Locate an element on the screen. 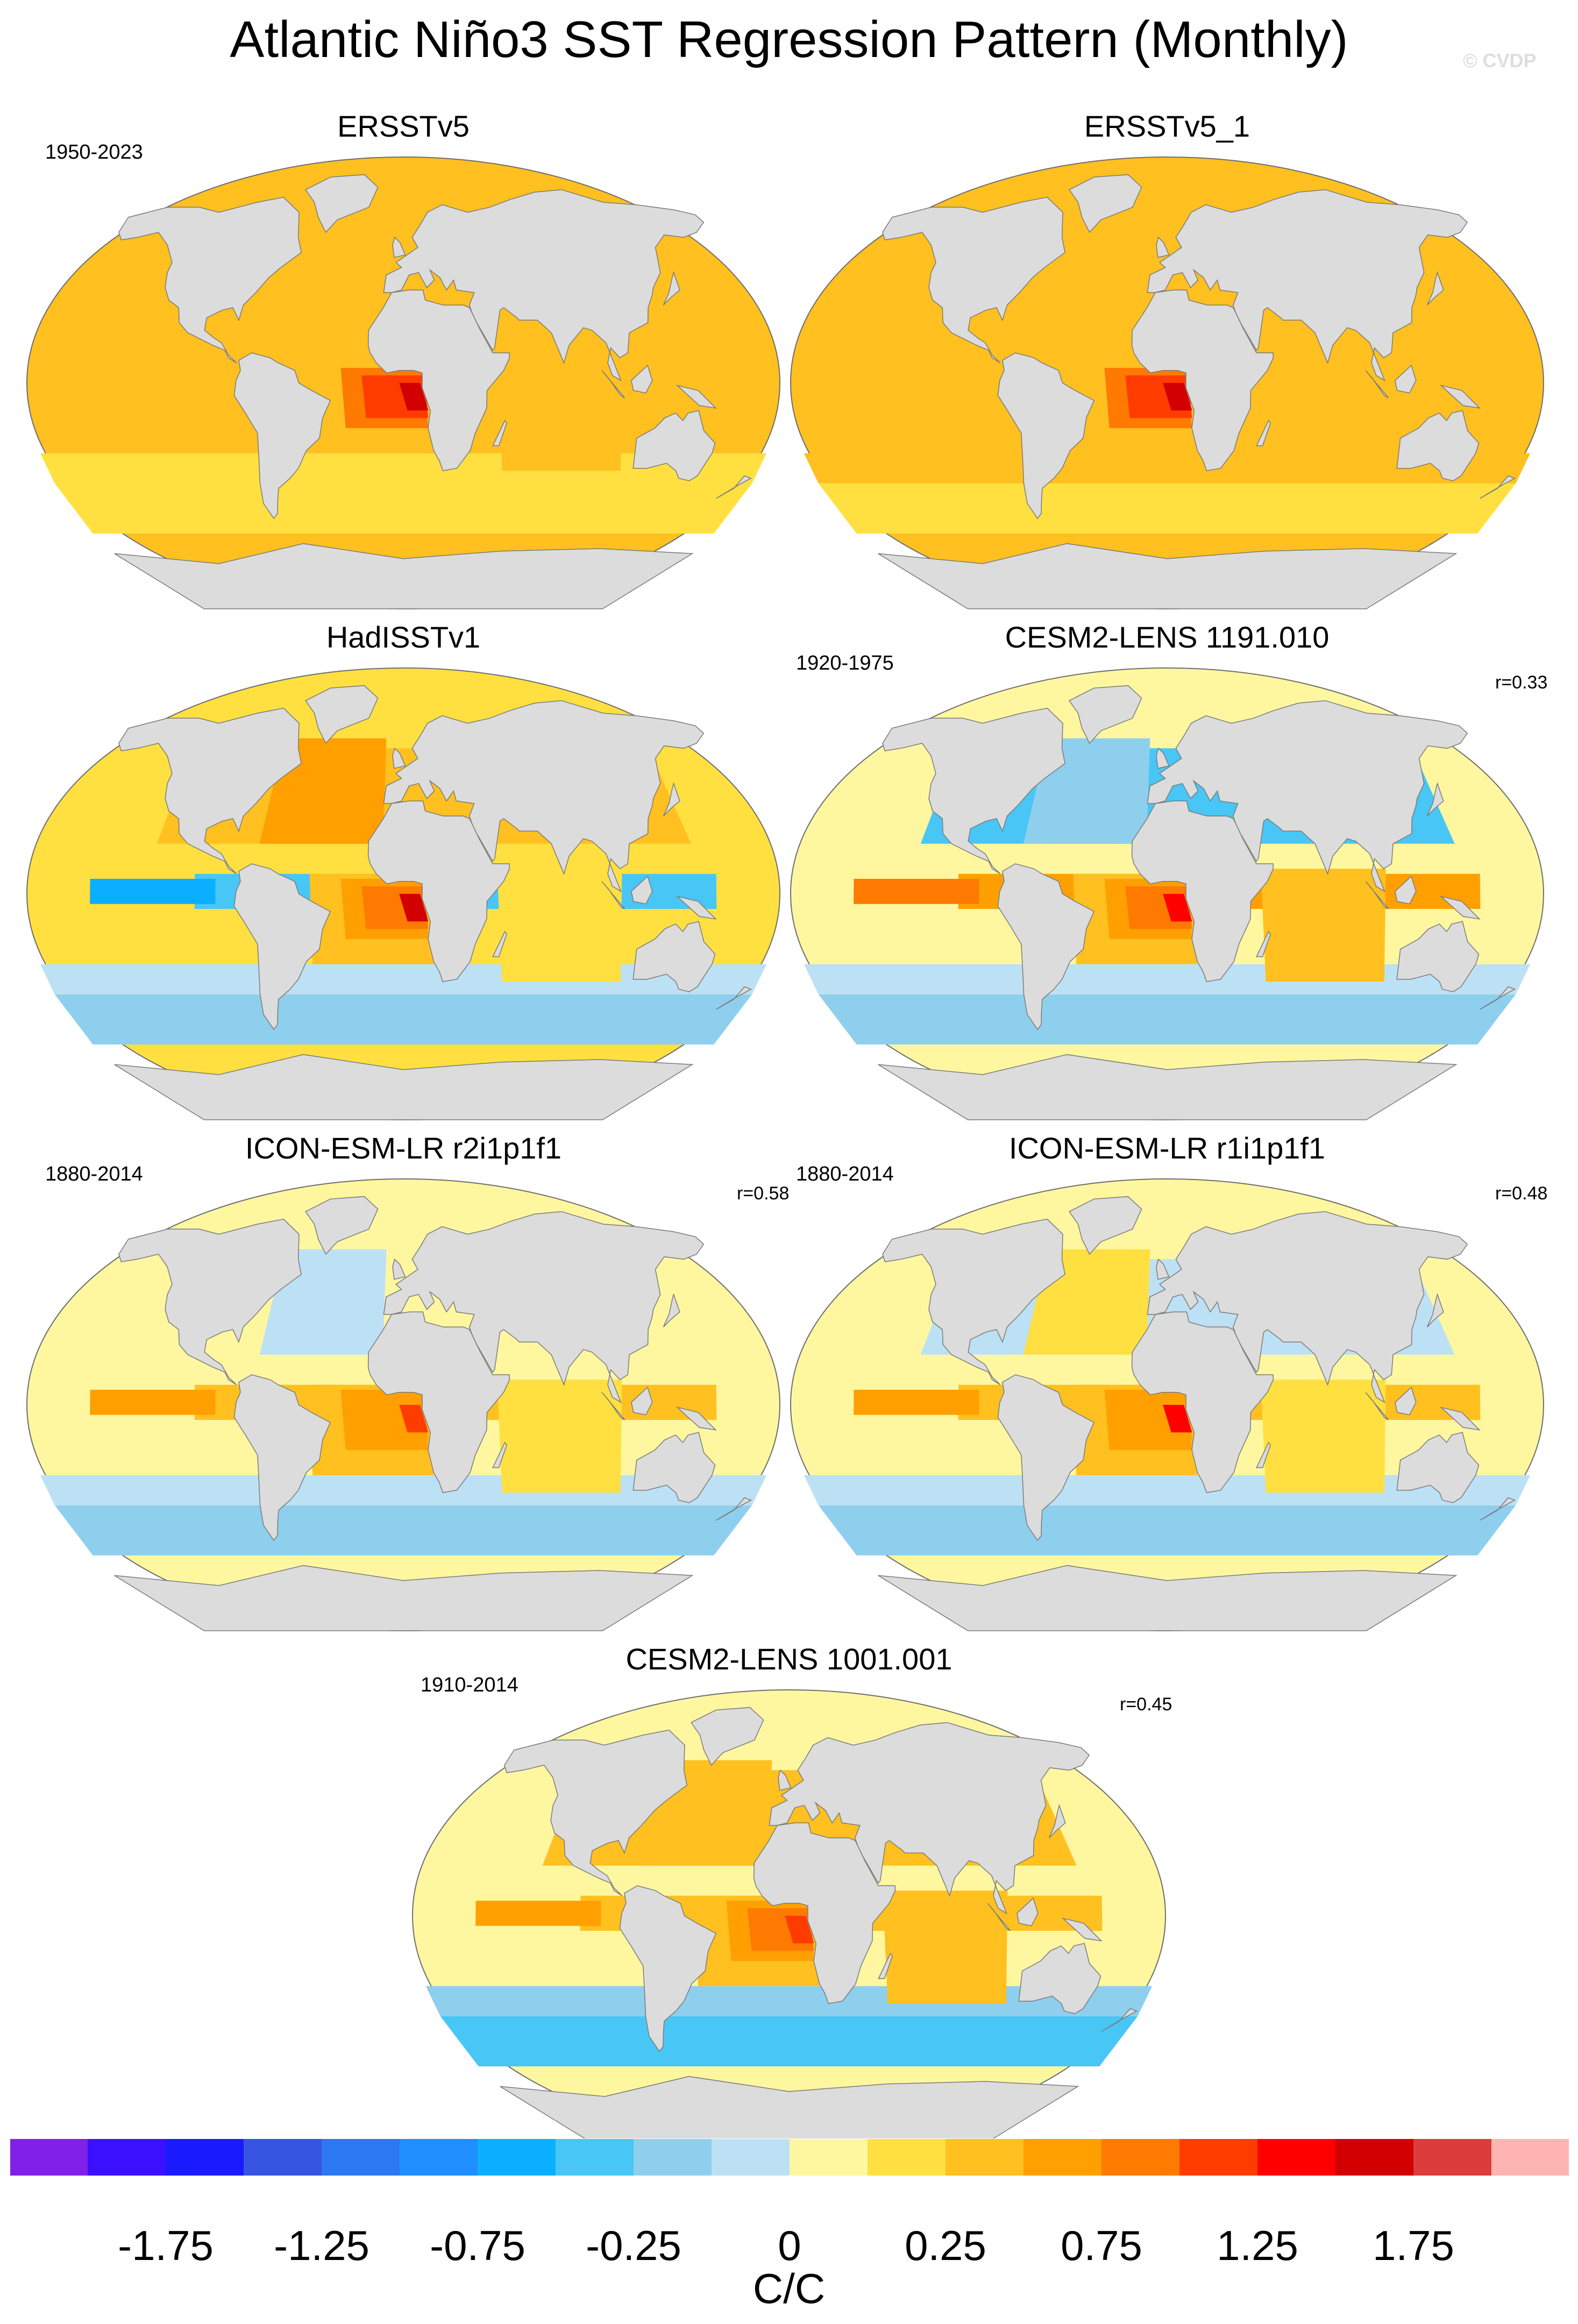 The height and width of the screenshot is (2324, 1578). colorbar-frame is located at coordinates (790, 2157).